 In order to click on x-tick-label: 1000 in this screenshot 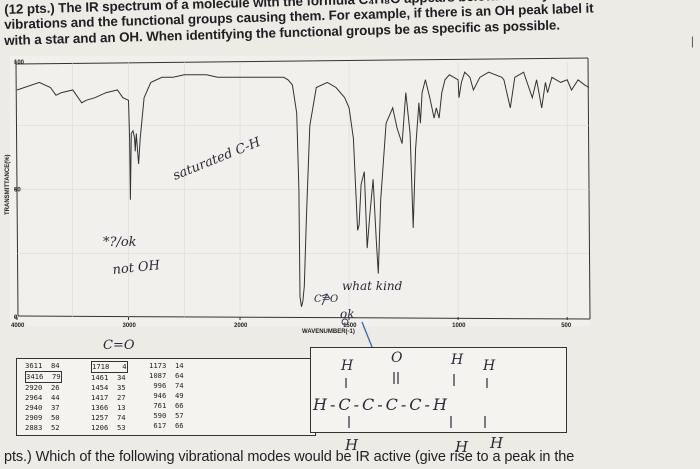, I will do `click(459, 326)`.